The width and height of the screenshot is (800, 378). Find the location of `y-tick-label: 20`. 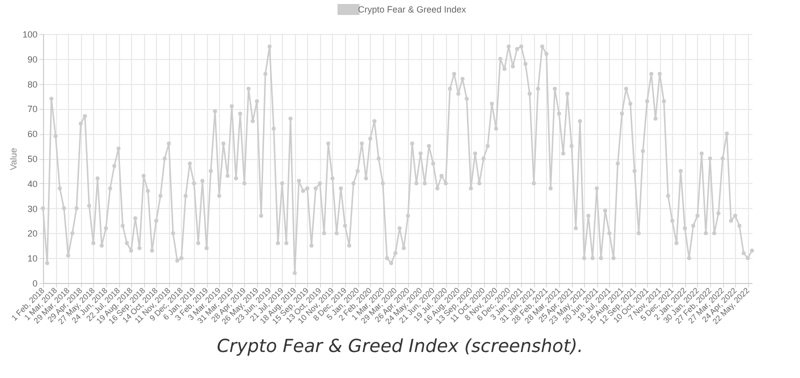

y-tick-label: 20 is located at coordinates (32, 233).